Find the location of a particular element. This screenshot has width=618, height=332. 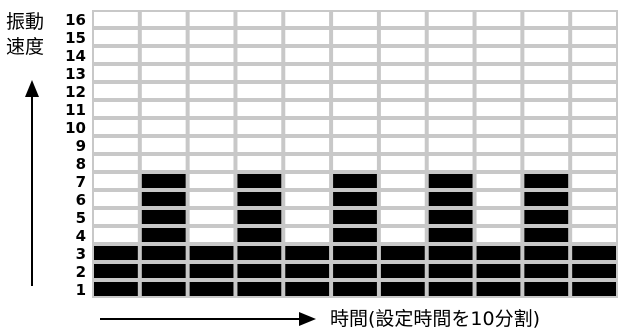

empty-cell-col9-level10 is located at coordinates (498, 127).